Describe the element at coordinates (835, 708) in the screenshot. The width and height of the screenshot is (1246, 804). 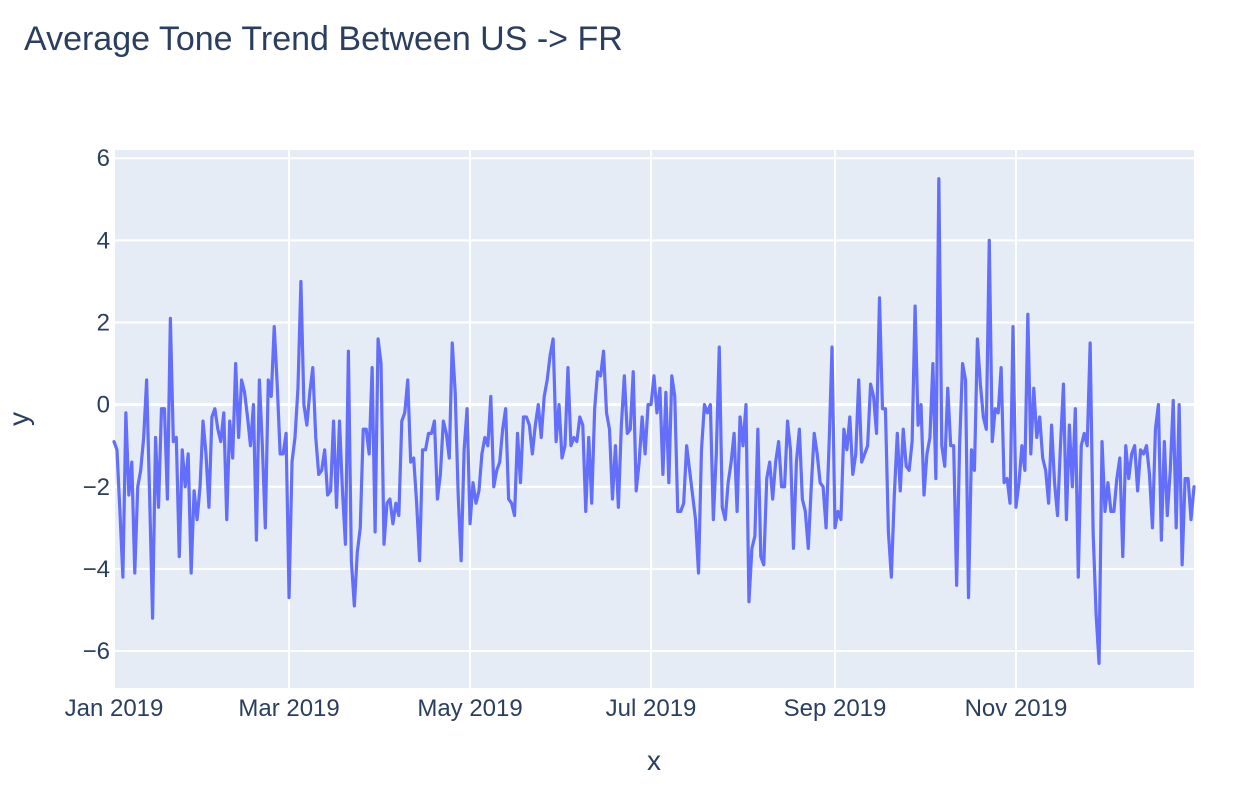
I see `x-tick-label: Sep 2019` at that location.